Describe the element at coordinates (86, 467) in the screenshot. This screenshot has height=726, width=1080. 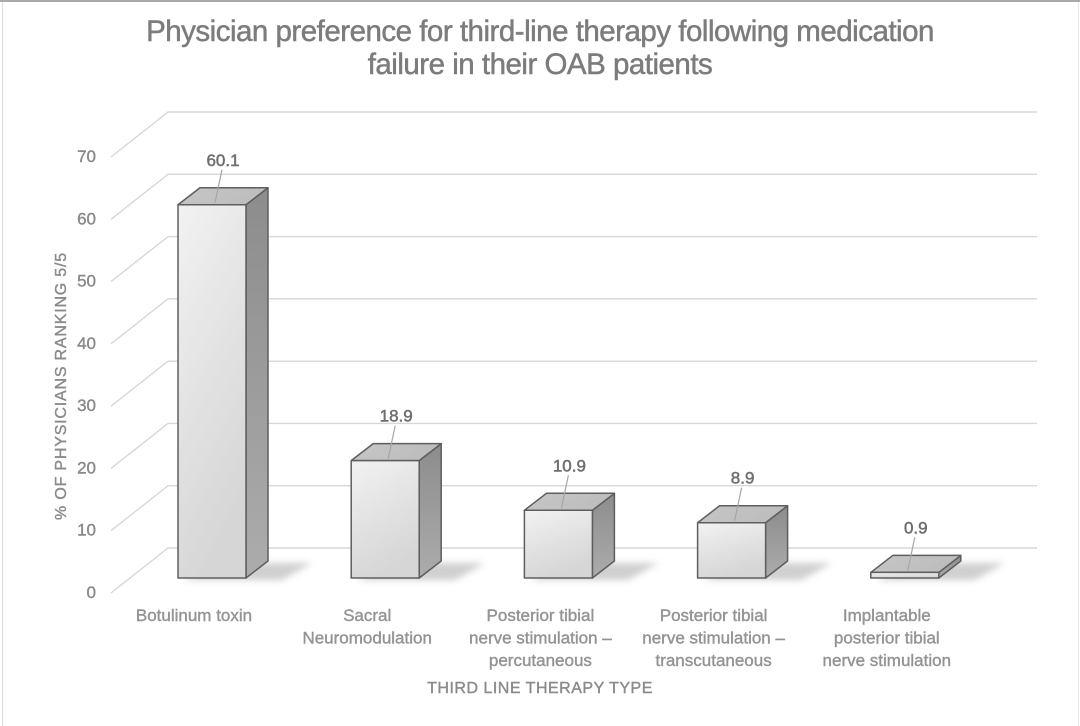
I see `y-tick-label: 20` at that location.